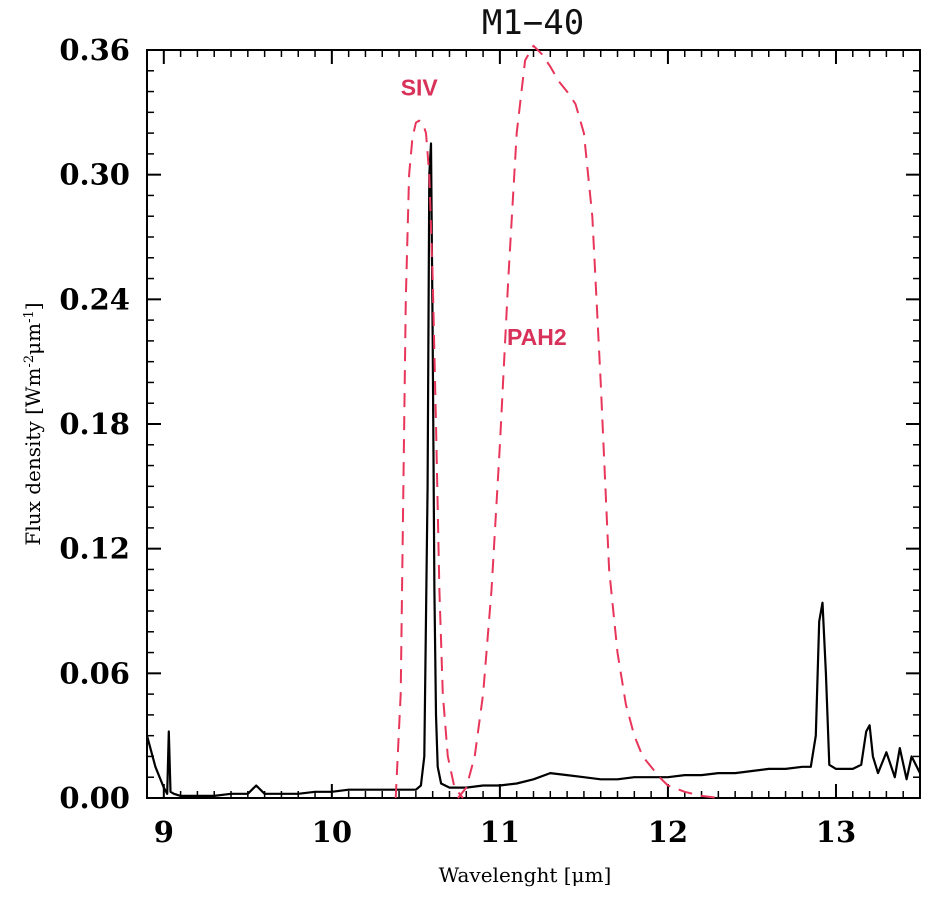 The width and height of the screenshot is (927, 902). What do you see at coordinates (29, 316) in the screenshot?
I see `y-axis-label-sup2: -1` at bounding box center [29, 316].